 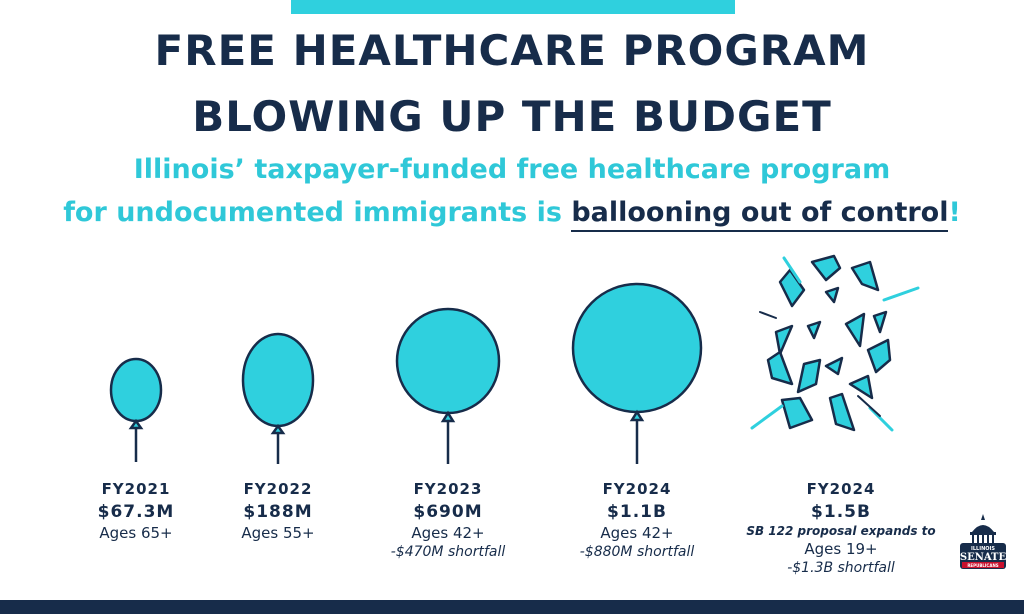 I want to click on top-accent-bar, so click(x=513, y=7).